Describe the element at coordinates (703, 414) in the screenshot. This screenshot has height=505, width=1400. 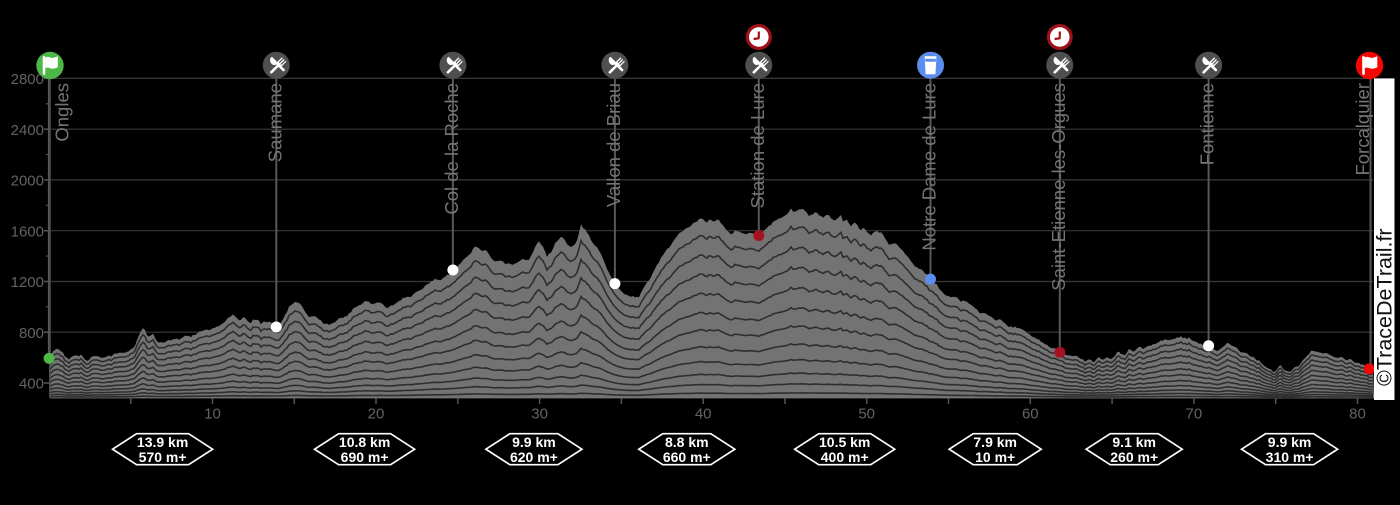
I see `svg-text: 40` at that location.